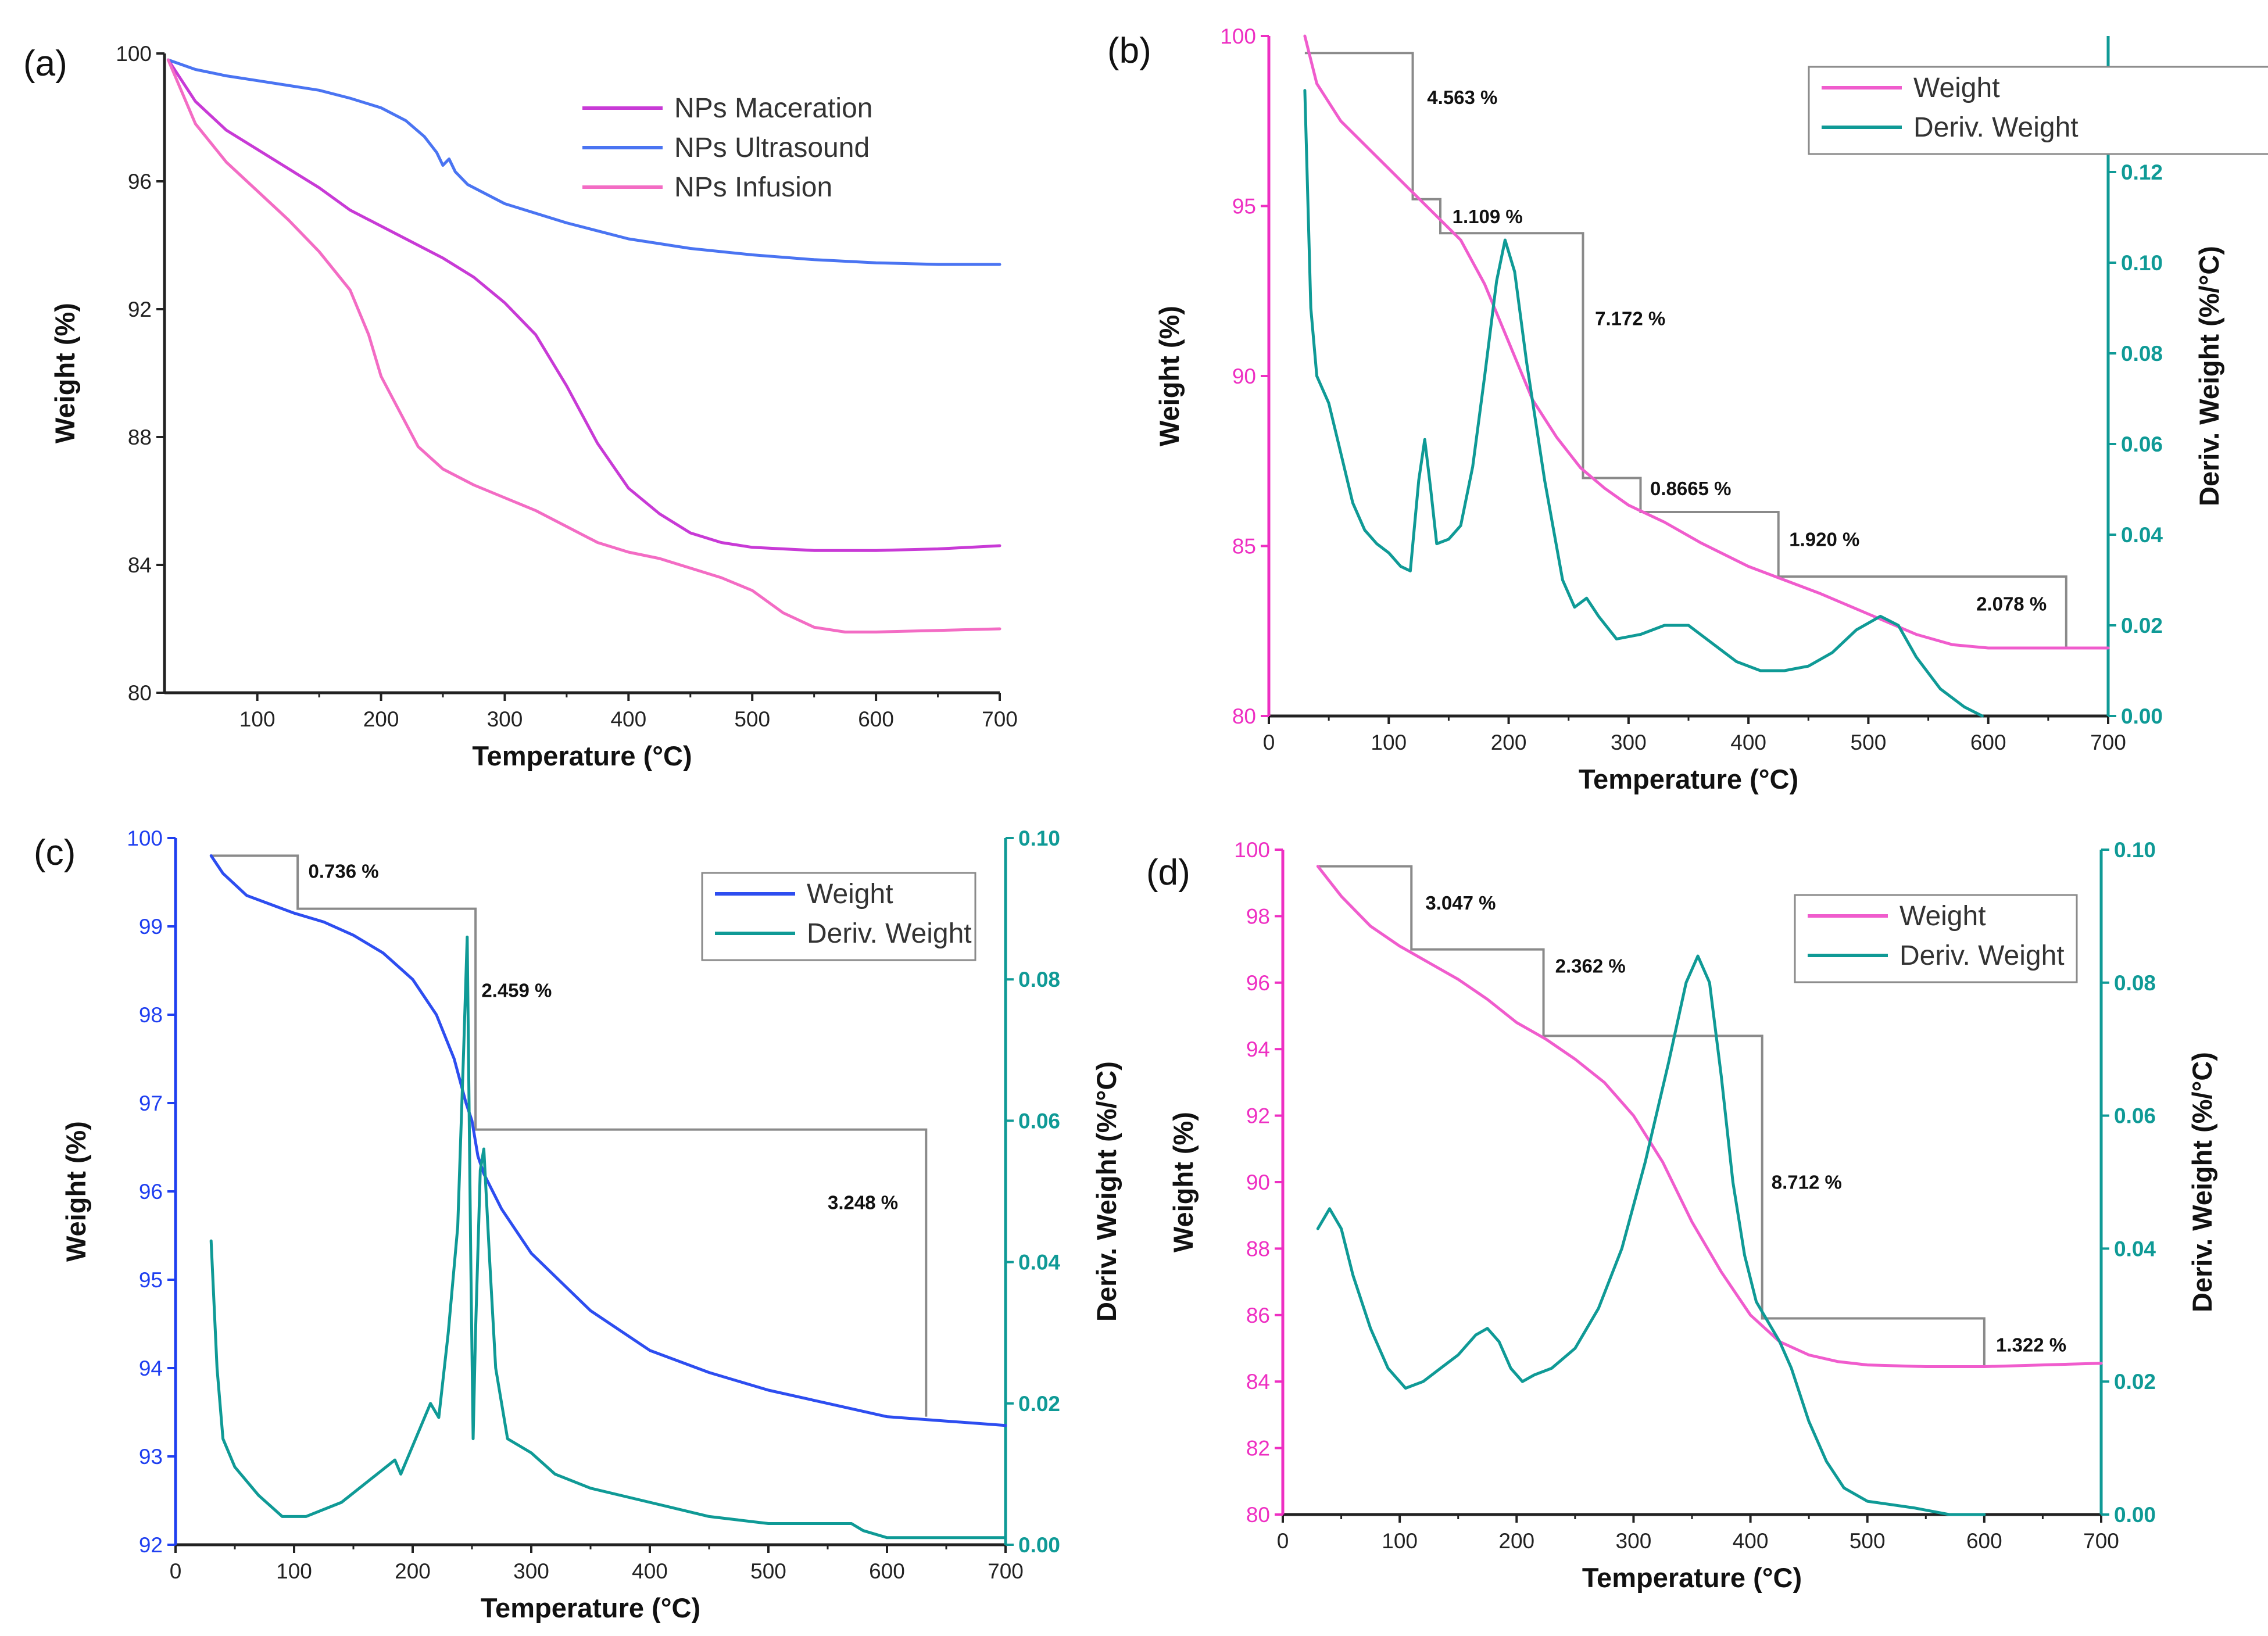 This screenshot has width=2268, height=1636. I want to click on y-right-tick-label: 0.12, so click(2142, 172).